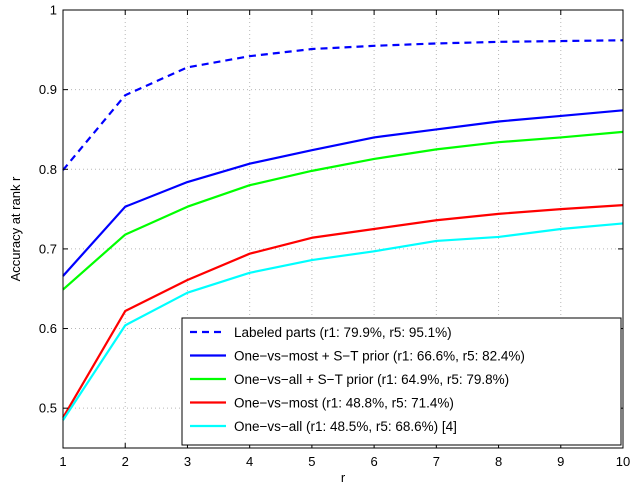 The width and height of the screenshot is (644, 488). Describe the element at coordinates (311, 461) in the screenshot. I see `x-tick-label: 5` at that location.